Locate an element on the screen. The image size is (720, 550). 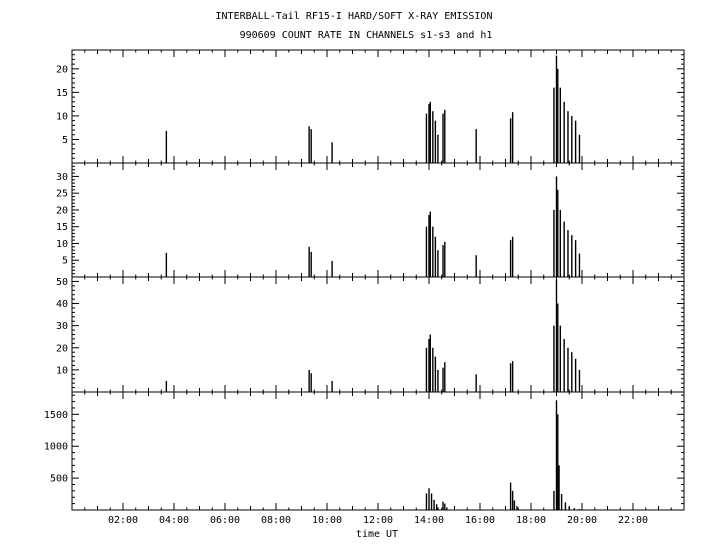
x-tick-label: 08:00 is located at coordinates (276, 520).